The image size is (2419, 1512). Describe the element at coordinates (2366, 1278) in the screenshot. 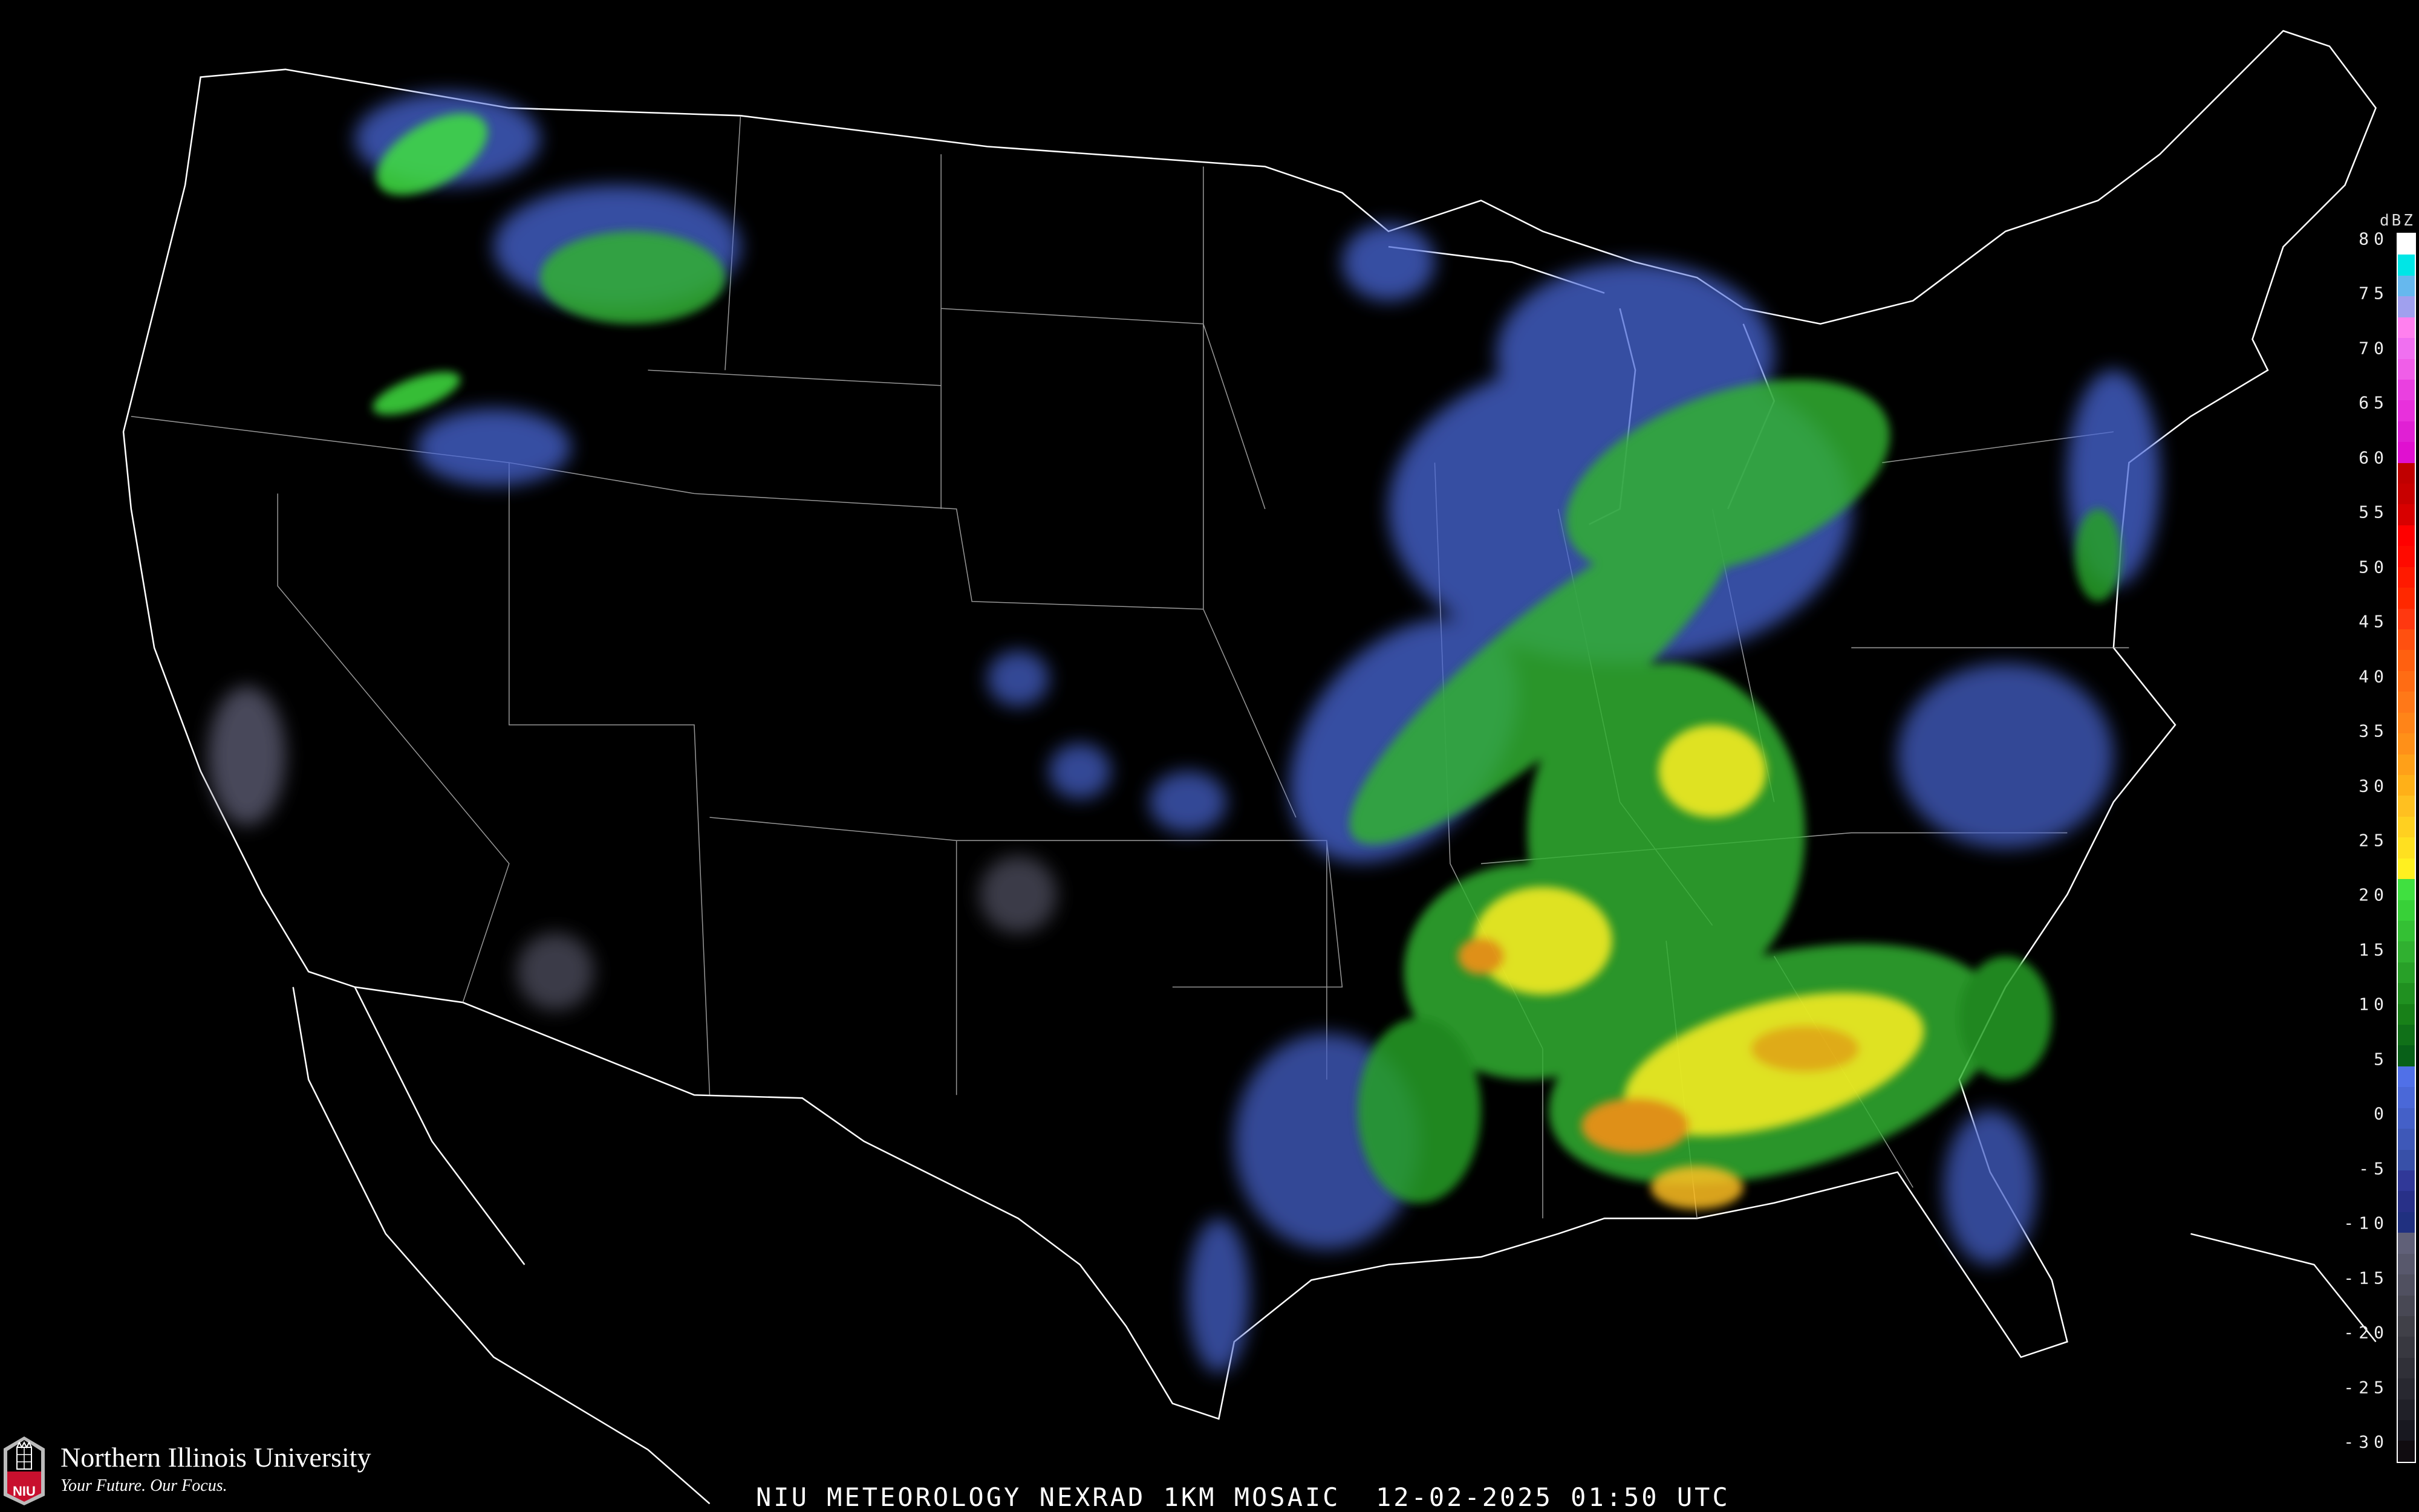

I see `legend-tick-label: -15` at that location.